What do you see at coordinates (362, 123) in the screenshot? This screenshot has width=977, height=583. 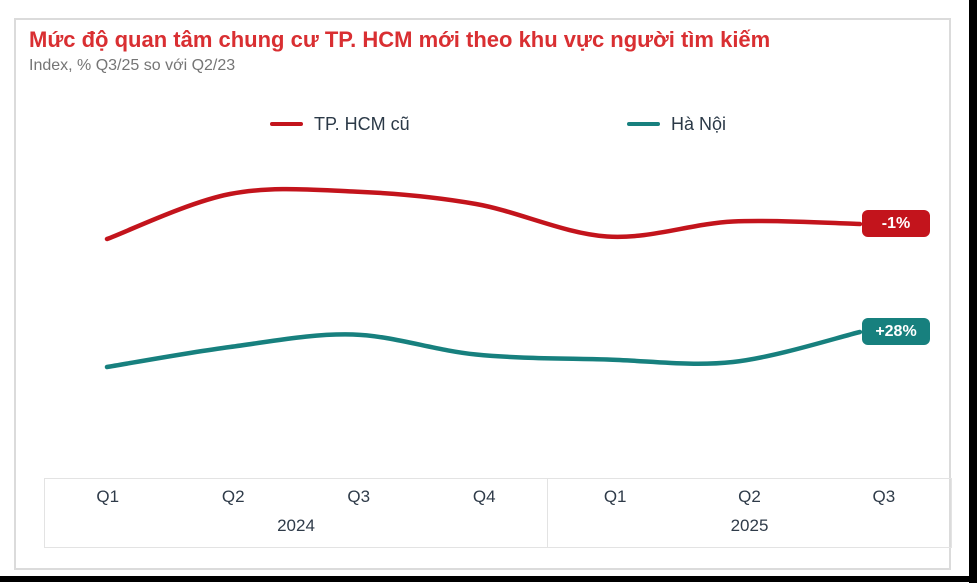 I see `legend-label-tphcm: TP. HCM cũ` at bounding box center [362, 123].